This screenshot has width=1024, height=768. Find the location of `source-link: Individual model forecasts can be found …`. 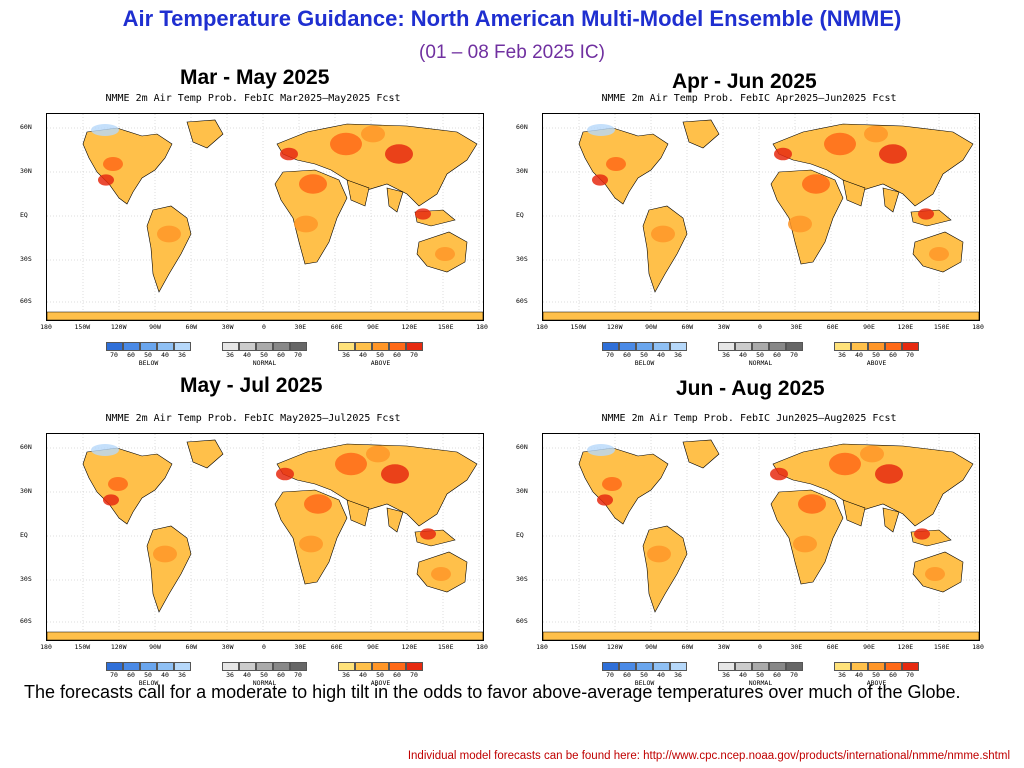

source-link: Individual model forecasts can be found … is located at coordinates (708, 756).